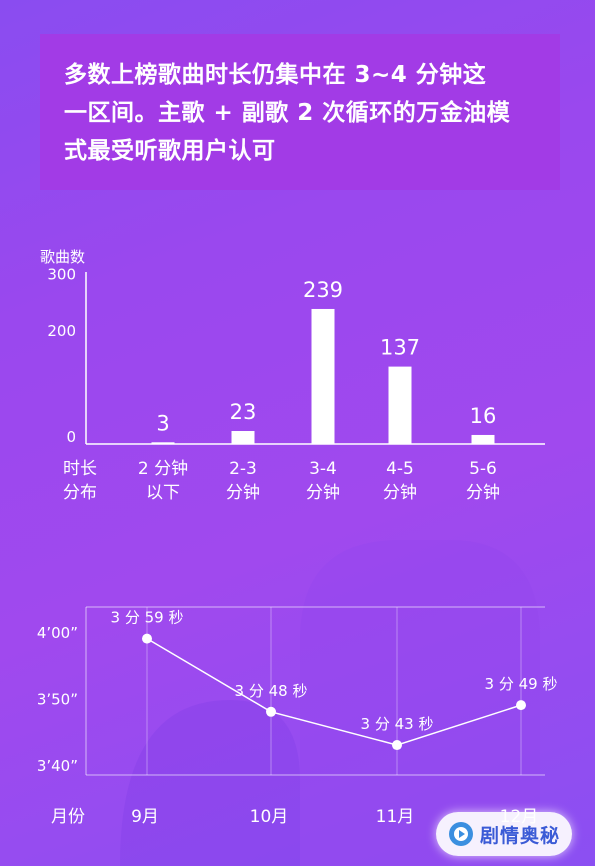 This screenshot has width=595, height=866. I want to click on line-y-tick-label: 4’00”, so click(57, 633).